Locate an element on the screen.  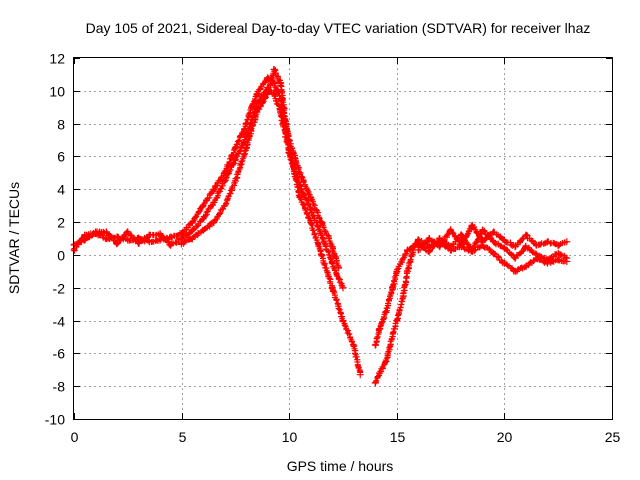
x-tick-label: 5 is located at coordinates (183, 437).